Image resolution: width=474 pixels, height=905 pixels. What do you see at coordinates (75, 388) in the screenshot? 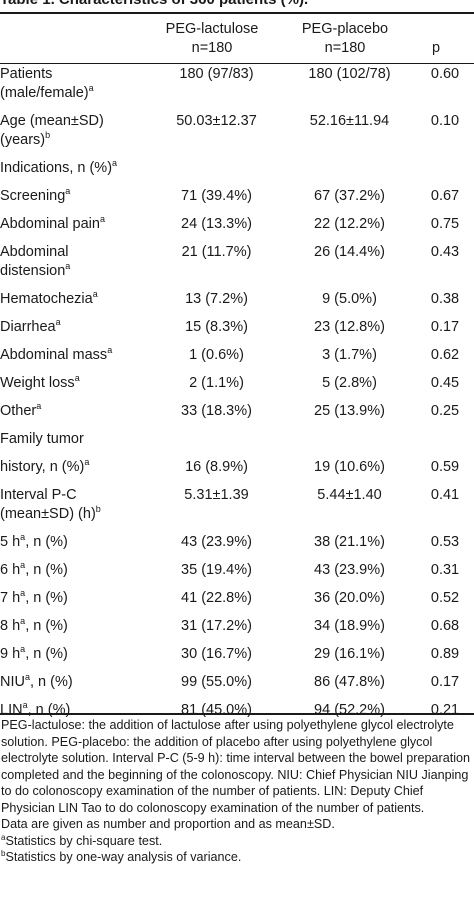
I see `row-label: Weight lossa` at bounding box center [75, 388].